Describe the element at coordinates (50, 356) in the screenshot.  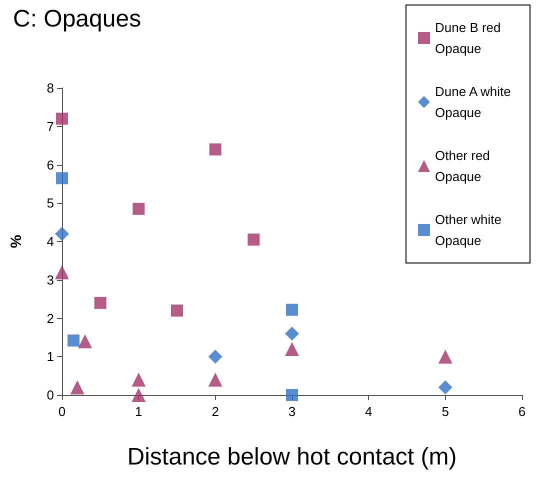
I see `y-tick-label: 1` at that location.